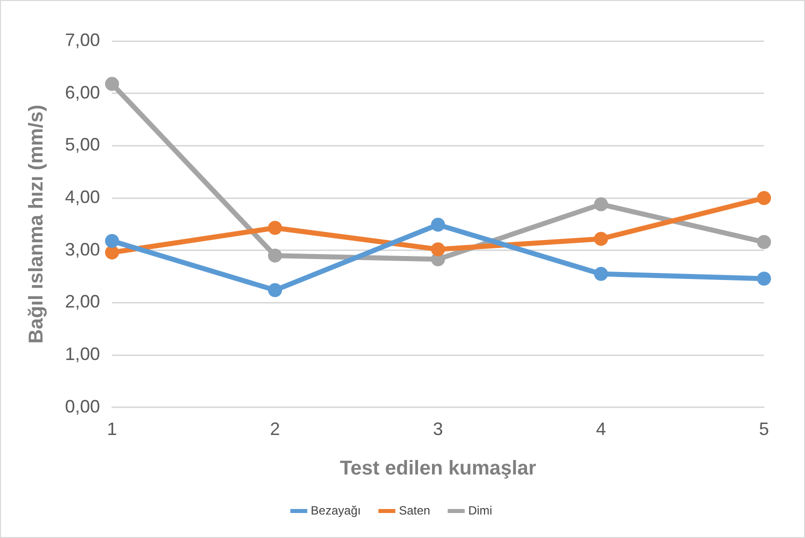  Describe the element at coordinates (37, 224) in the screenshot. I see `y-axis-title: Bağıl ıslanma hızı (mm/s)` at that location.